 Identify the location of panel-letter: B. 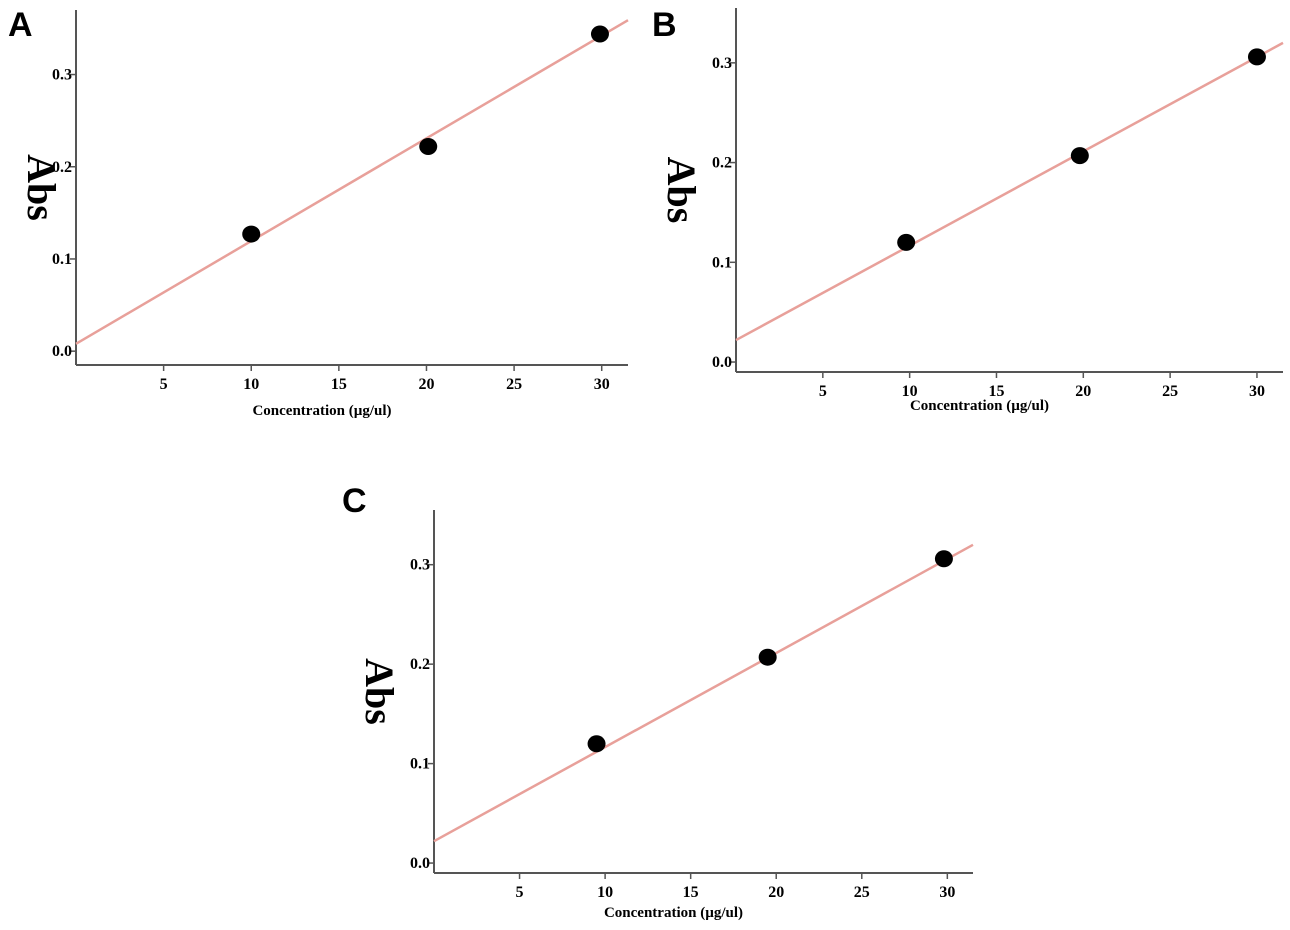
(664, 25).